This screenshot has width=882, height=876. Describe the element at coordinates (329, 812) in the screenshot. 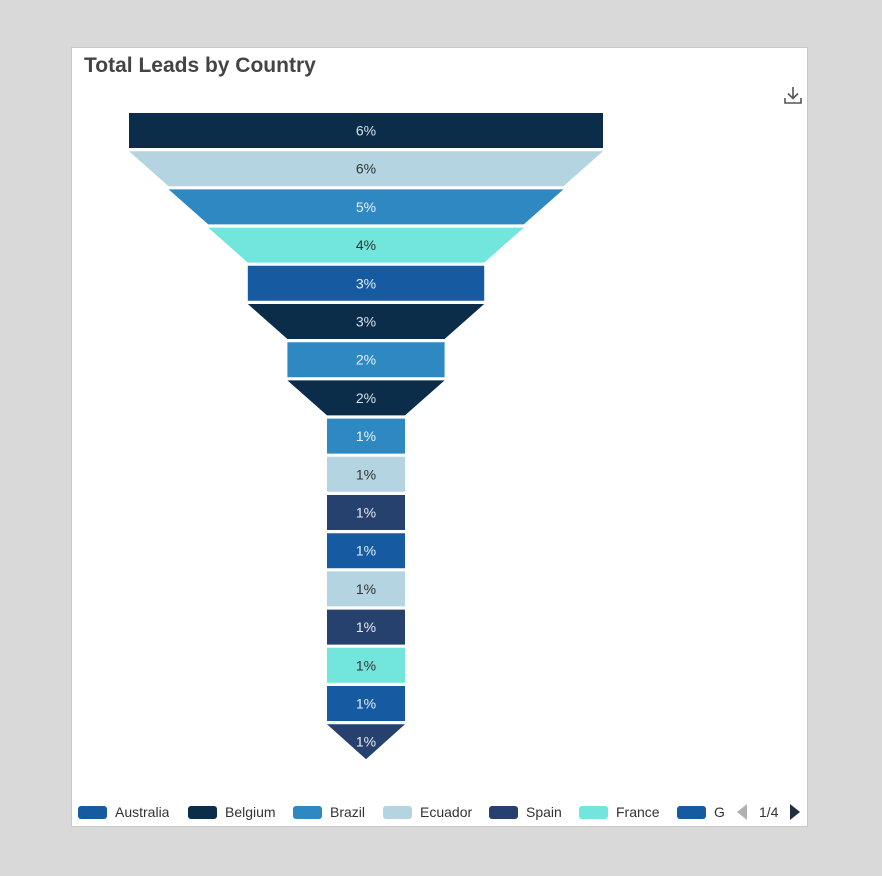

I see `legend-item-brazil: Brazil` at that location.